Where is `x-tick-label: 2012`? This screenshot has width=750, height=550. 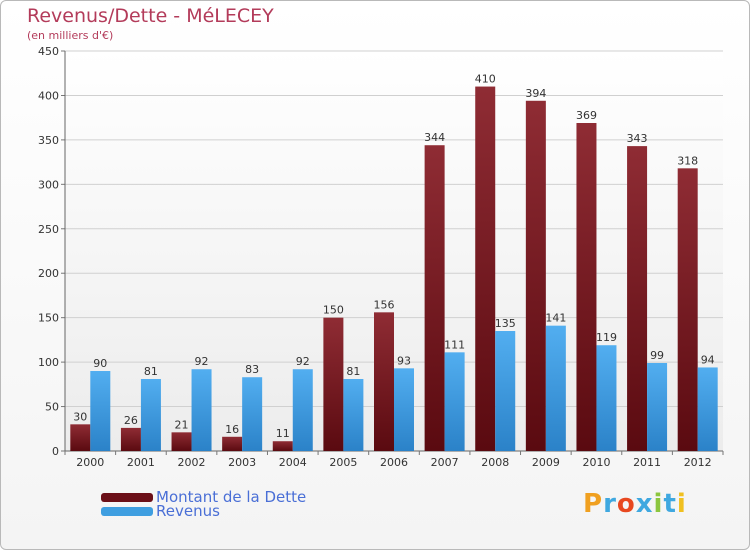
x-tick-label: 2012 is located at coordinates (698, 462).